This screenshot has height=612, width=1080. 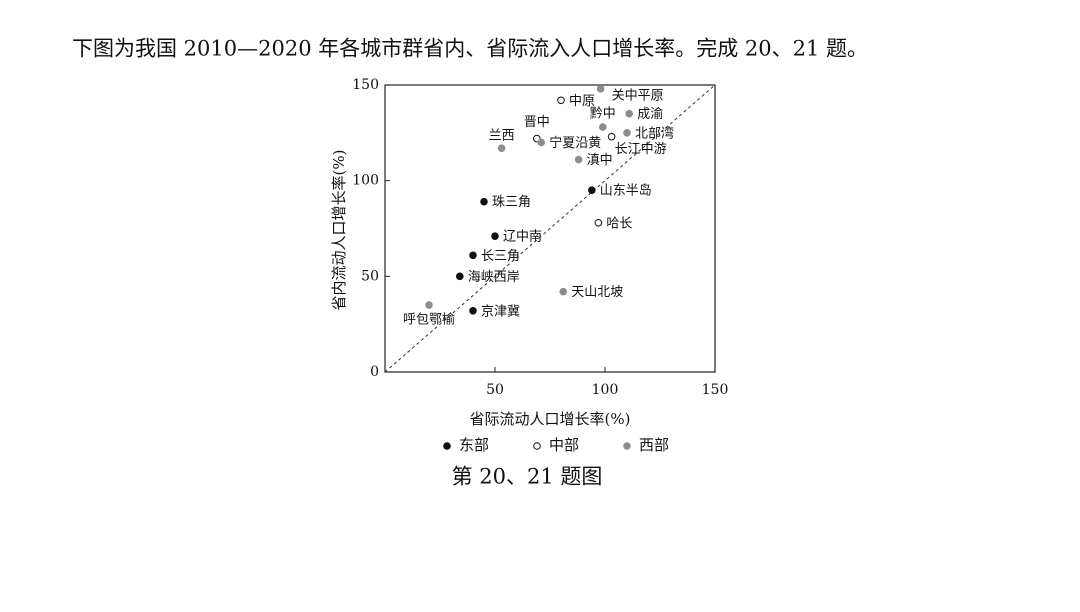 I want to click on reference-line, so click(x=550, y=228).